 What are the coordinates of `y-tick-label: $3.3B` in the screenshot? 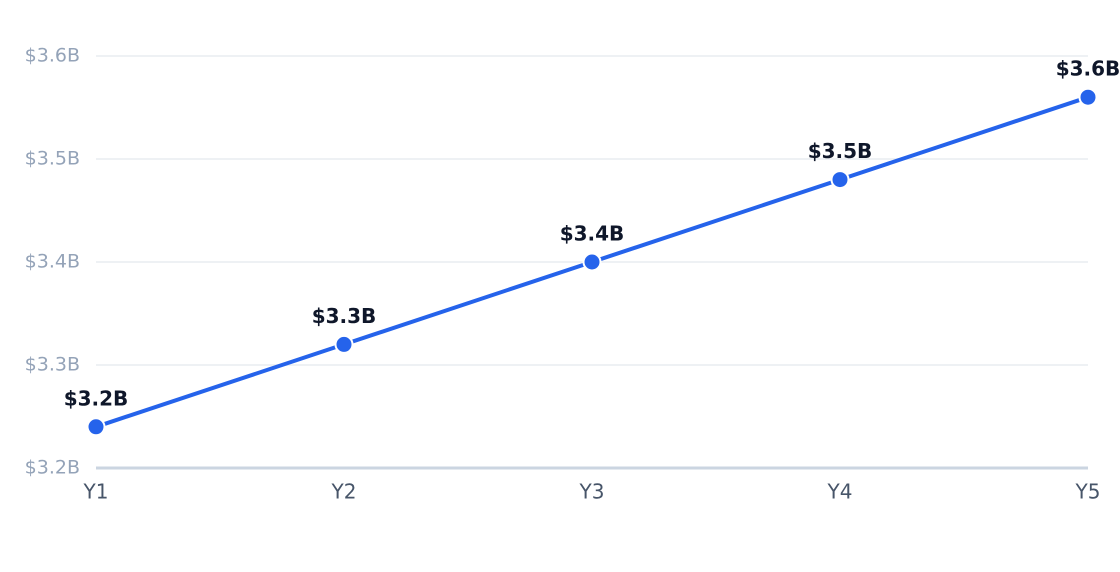 It's located at (52, 365).